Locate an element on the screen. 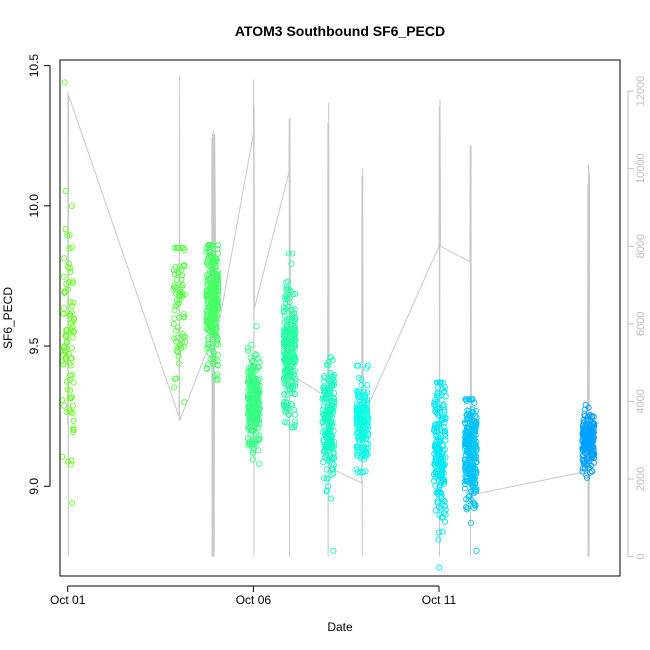  y-right-tick-label: 0 is located at coordinates (641, 557).